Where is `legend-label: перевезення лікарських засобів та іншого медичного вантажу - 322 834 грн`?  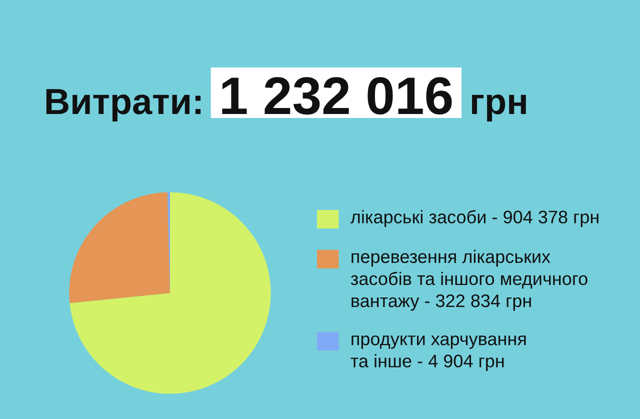 legend-label: перевезення лікарських засобів та іншого медичного вантажу - 322 834 грн is located at coordinates (469, 280).